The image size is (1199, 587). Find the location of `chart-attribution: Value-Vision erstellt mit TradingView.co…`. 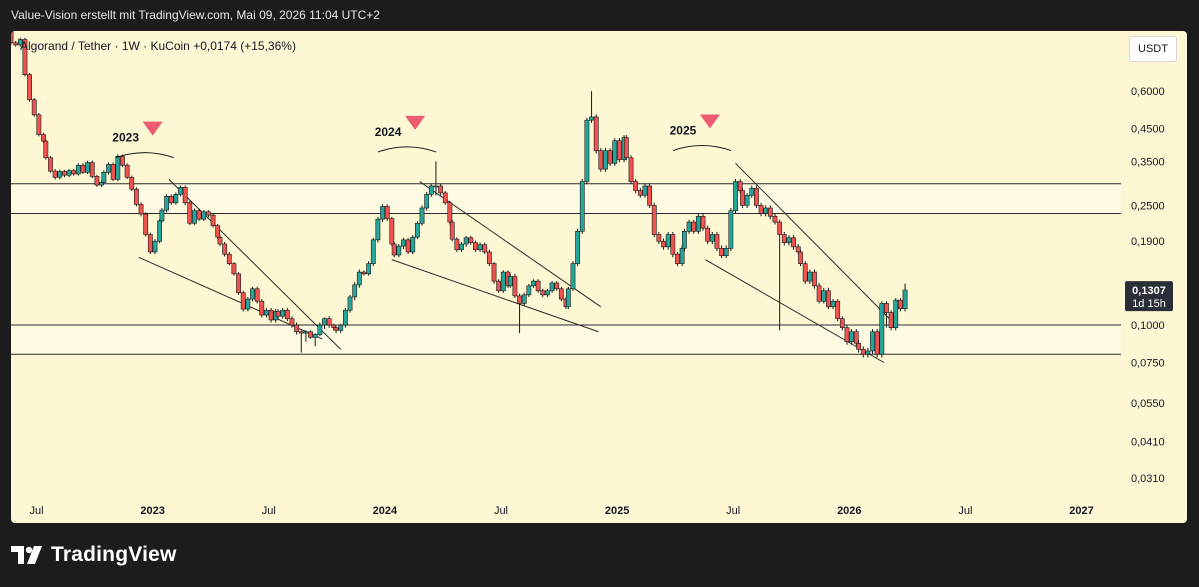

chart-attribution: Value-Vision erstellt mit TradingView.co… is located at coordinates (195, 15).